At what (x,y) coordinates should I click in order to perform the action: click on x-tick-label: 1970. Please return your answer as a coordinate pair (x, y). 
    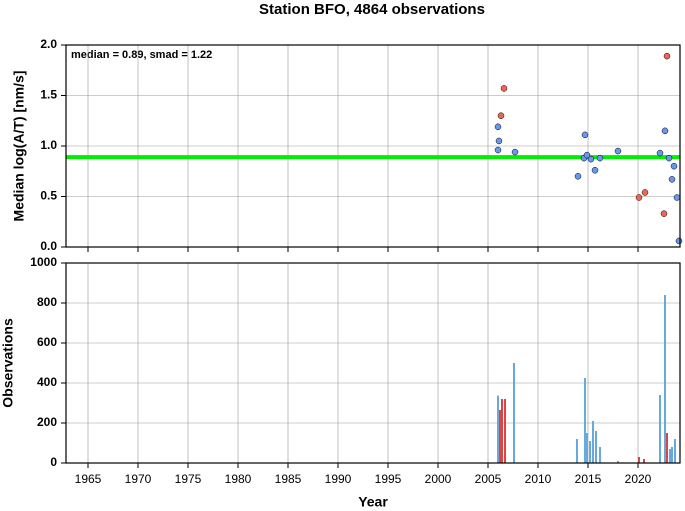
    Looking at the image, I should click on (138, 479).